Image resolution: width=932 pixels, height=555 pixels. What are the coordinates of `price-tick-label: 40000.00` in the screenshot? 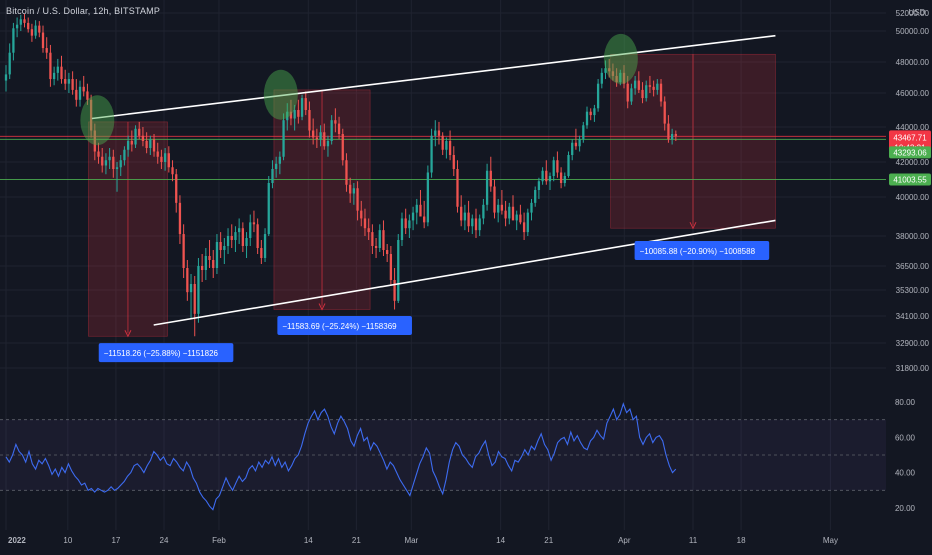 It's located at (913, 197).